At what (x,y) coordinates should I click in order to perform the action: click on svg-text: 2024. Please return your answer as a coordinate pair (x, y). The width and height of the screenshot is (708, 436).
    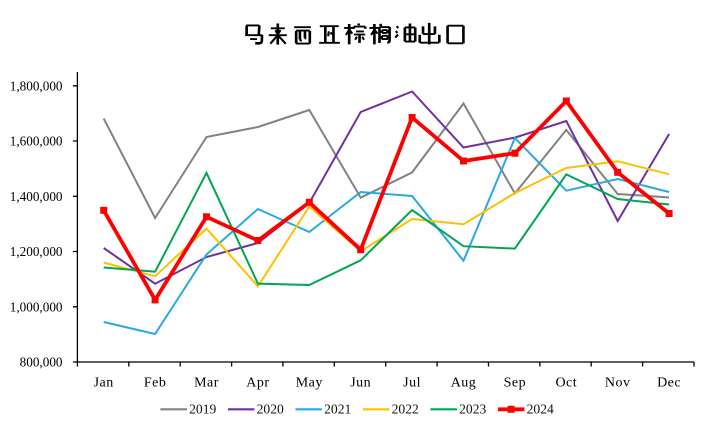
    Looking at the image, I should click on (540, 409).